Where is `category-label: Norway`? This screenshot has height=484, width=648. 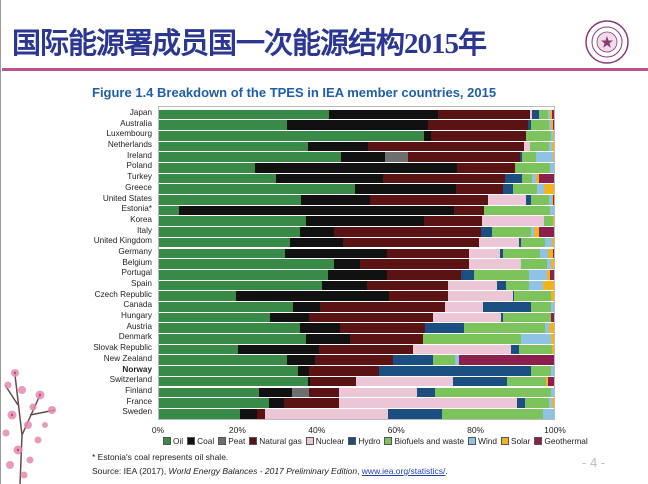 category-label: Norway is located at coordinates (137, 369).